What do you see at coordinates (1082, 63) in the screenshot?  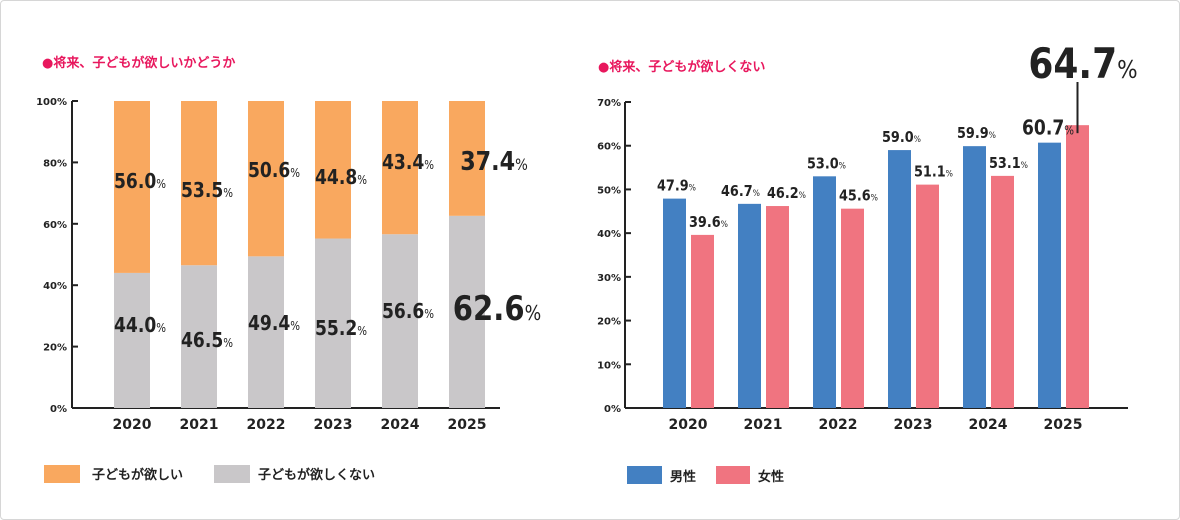 I see `data-label-female-highlight: 64.7%` at bounding box center [1082, 63].